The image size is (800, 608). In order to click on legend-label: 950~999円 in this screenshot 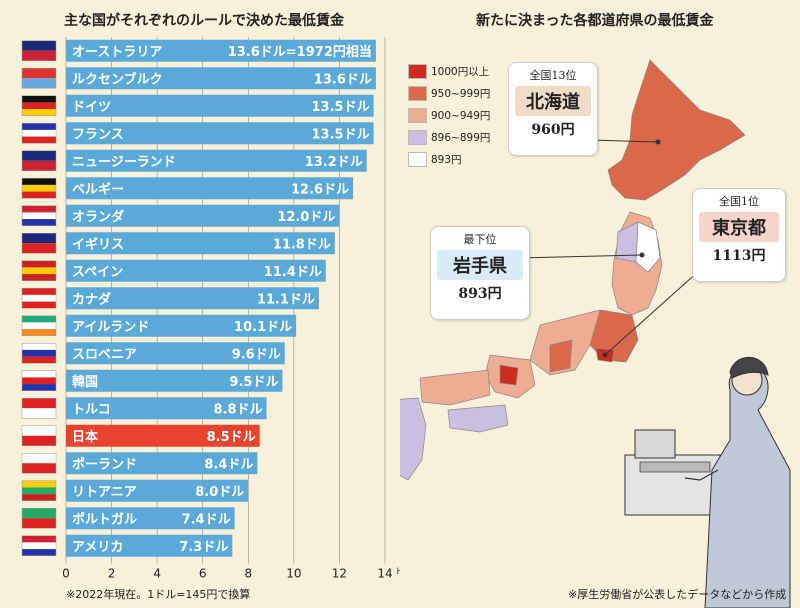, I will do `click(461, 93)`.